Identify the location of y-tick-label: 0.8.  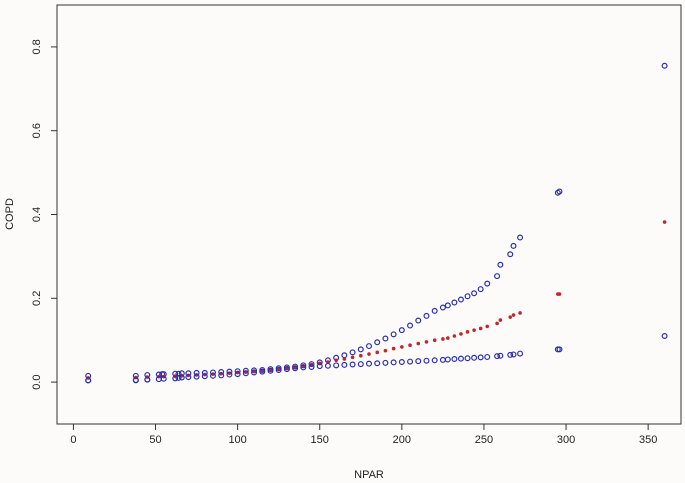
(37, 46).